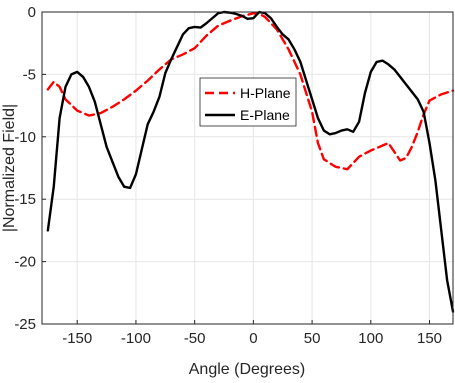 This screenshot has height=383, width=455. Describe the element at coordinates (370, 338) in the screenshot. I see `x-tick-label: 100` at that location.